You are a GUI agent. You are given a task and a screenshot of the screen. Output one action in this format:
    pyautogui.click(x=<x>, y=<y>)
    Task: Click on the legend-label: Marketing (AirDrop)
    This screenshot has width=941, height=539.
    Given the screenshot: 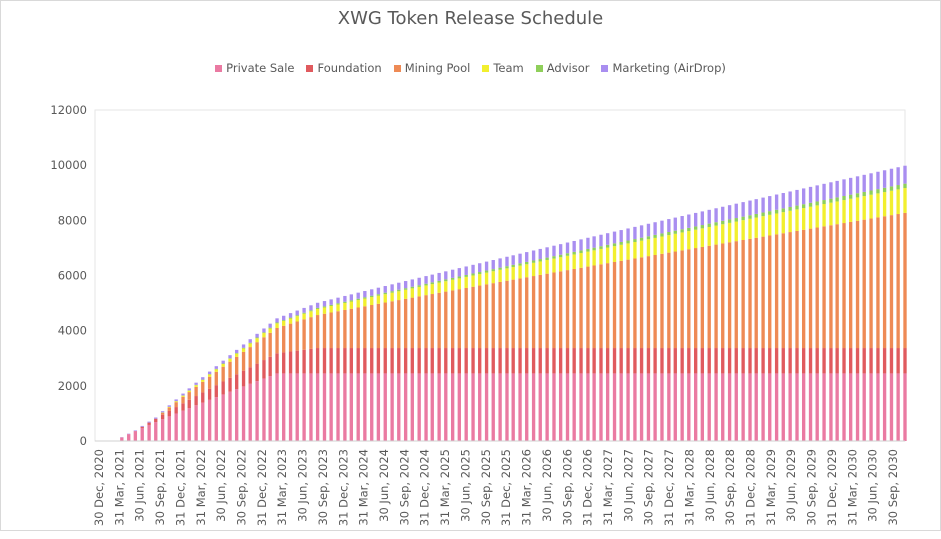 What is the action you would take?
    pyautogui.click(x=669, y=68)
    